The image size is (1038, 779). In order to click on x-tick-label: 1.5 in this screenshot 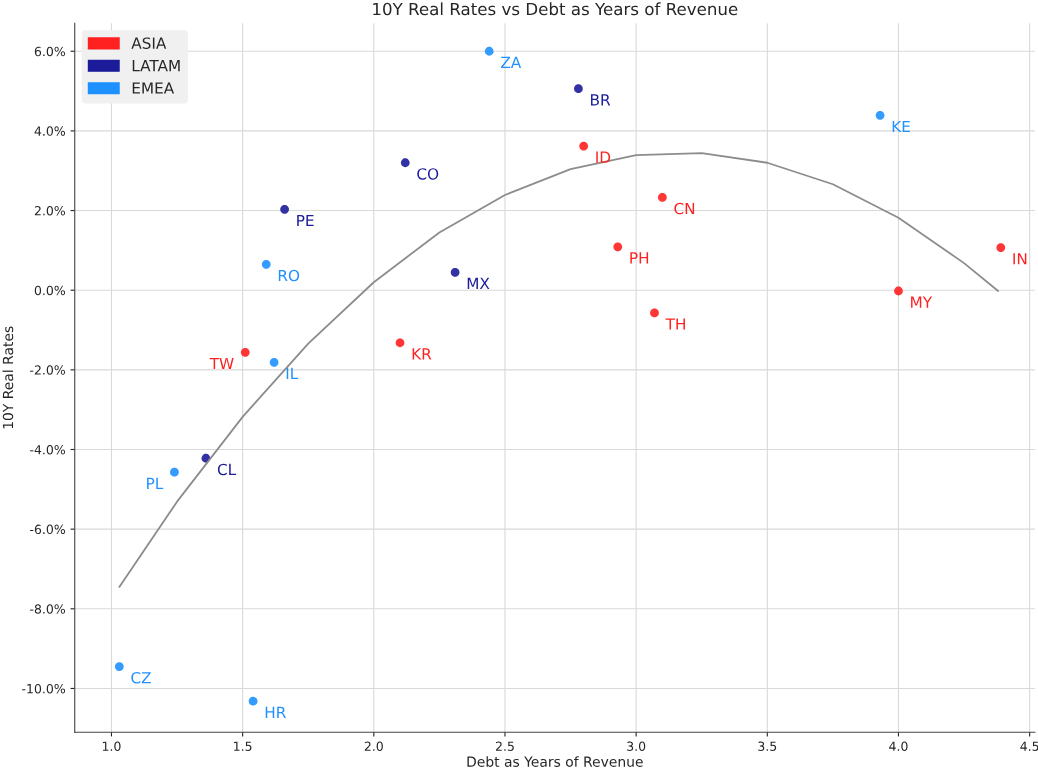, I will do `click(243, 746)`.